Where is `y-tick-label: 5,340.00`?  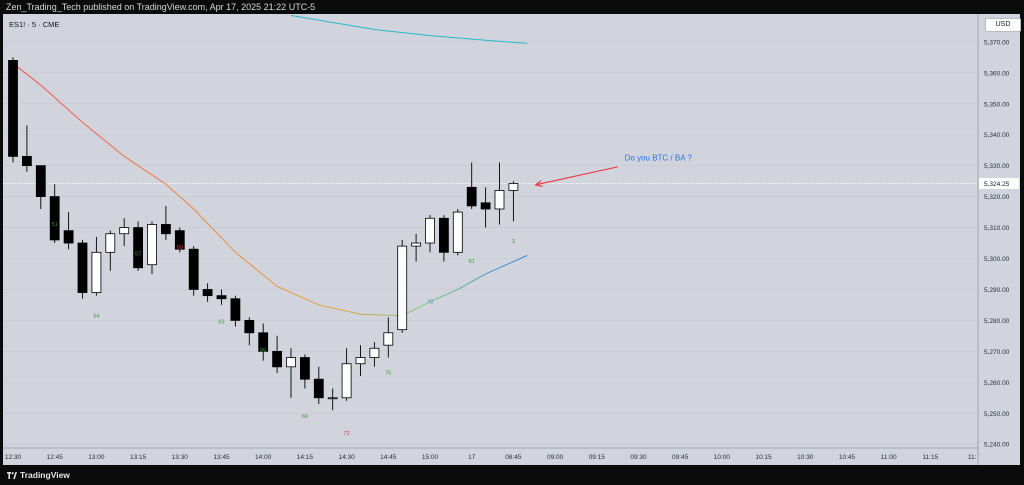
y-tick-label: 5,340.00 is located at coordinates (997, 135).